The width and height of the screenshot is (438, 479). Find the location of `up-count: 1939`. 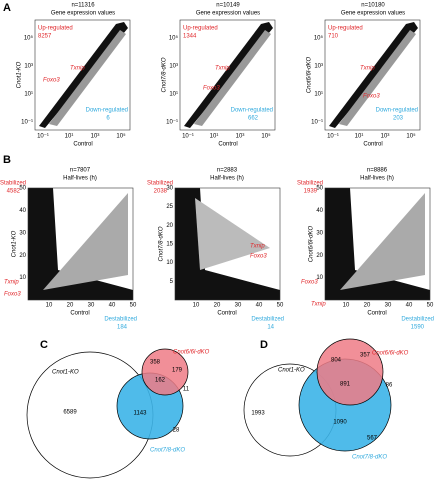

up-count: 1939 is located at coordinates (311, 192).